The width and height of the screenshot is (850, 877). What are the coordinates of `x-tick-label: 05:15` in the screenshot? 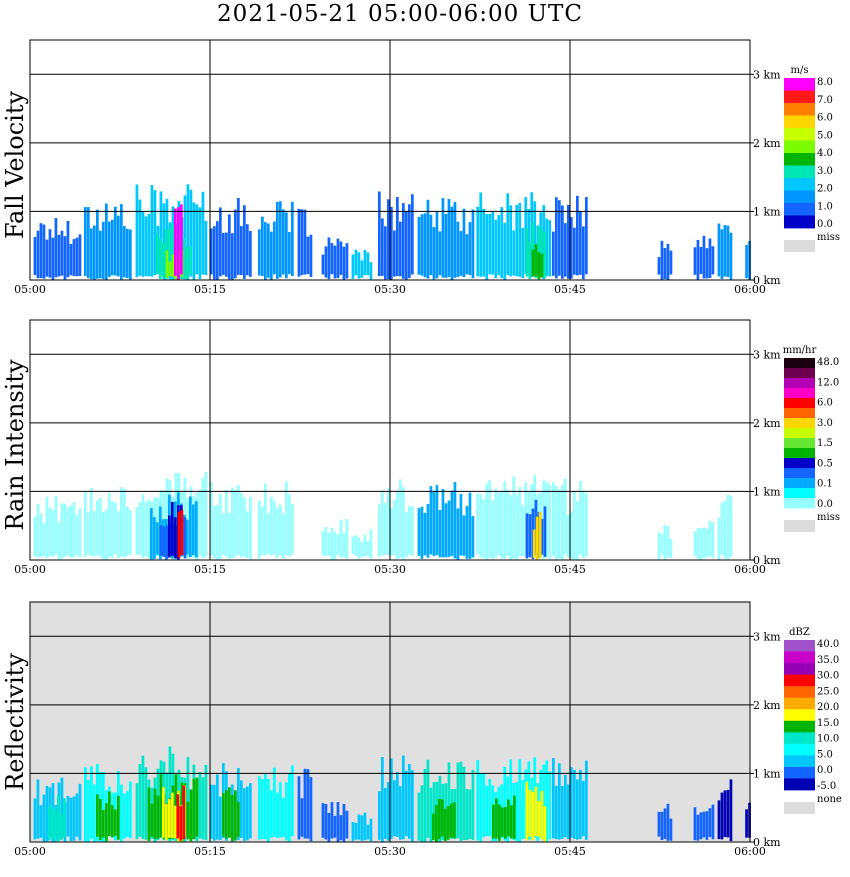 It's located at (210, 289).